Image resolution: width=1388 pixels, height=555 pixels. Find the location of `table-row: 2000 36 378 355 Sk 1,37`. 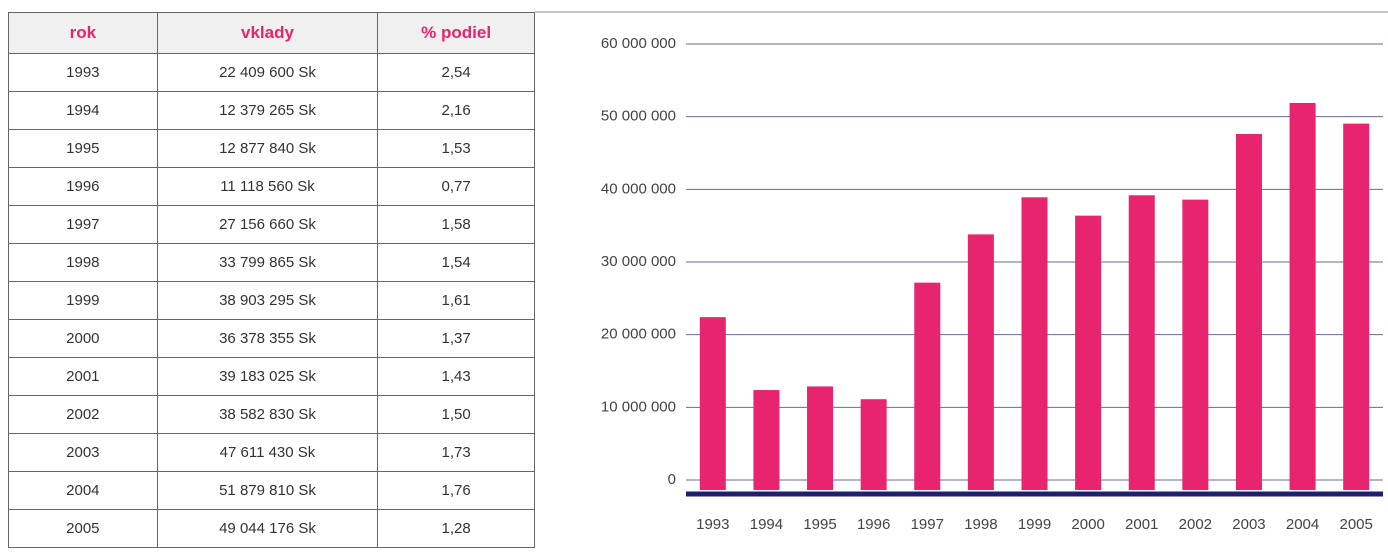

table-row: 2000 36 378 355 Sk 1,37 is located at coordinates (271, 338).